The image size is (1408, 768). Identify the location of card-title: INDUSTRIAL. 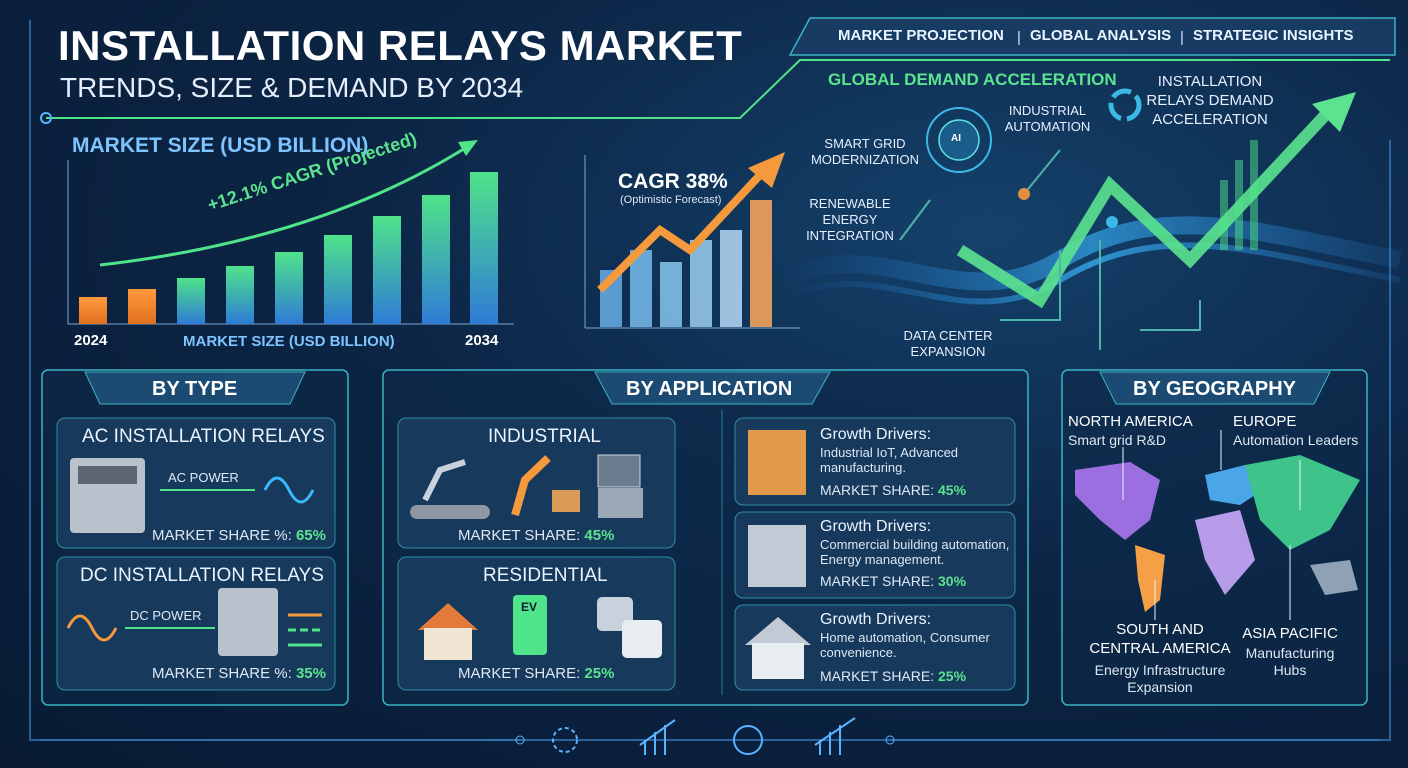
(544, 436).